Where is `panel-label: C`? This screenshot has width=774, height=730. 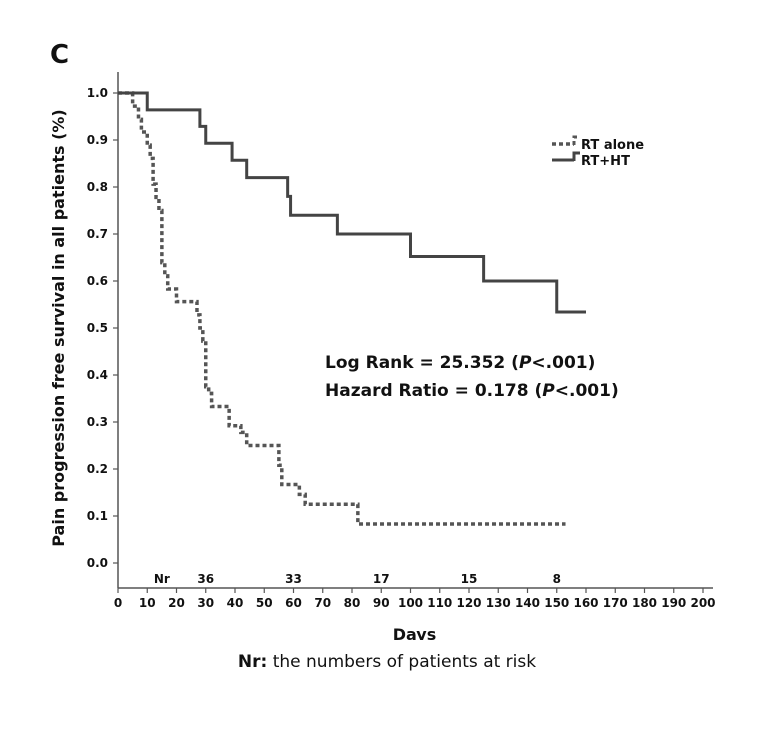
panel-label: C is located at coordinates (60, 55).